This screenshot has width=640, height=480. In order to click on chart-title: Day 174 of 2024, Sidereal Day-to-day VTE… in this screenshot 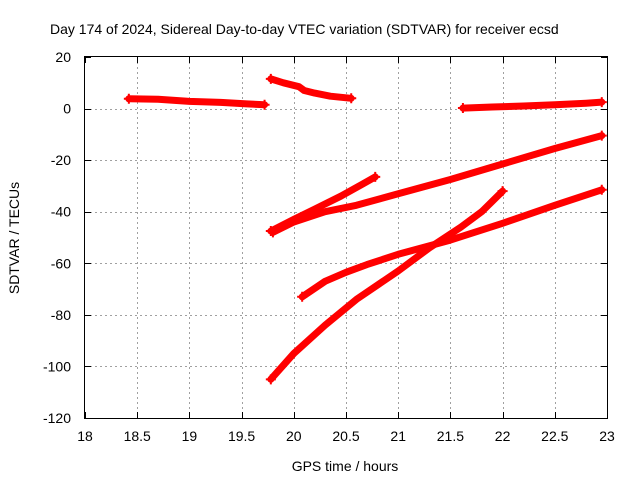, I will do `click(304, 29)`.